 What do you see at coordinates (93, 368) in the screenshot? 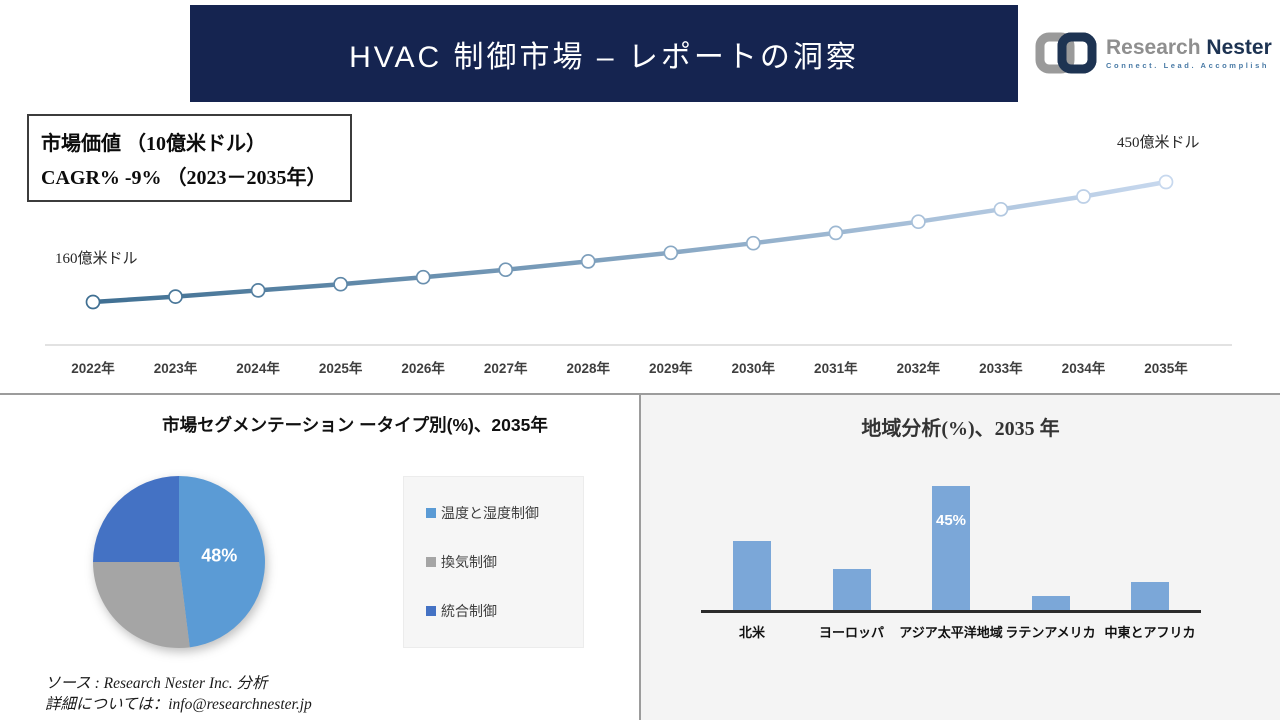
I see `x-axis-tick-label: 2022年` at bounding box center [93, 368].